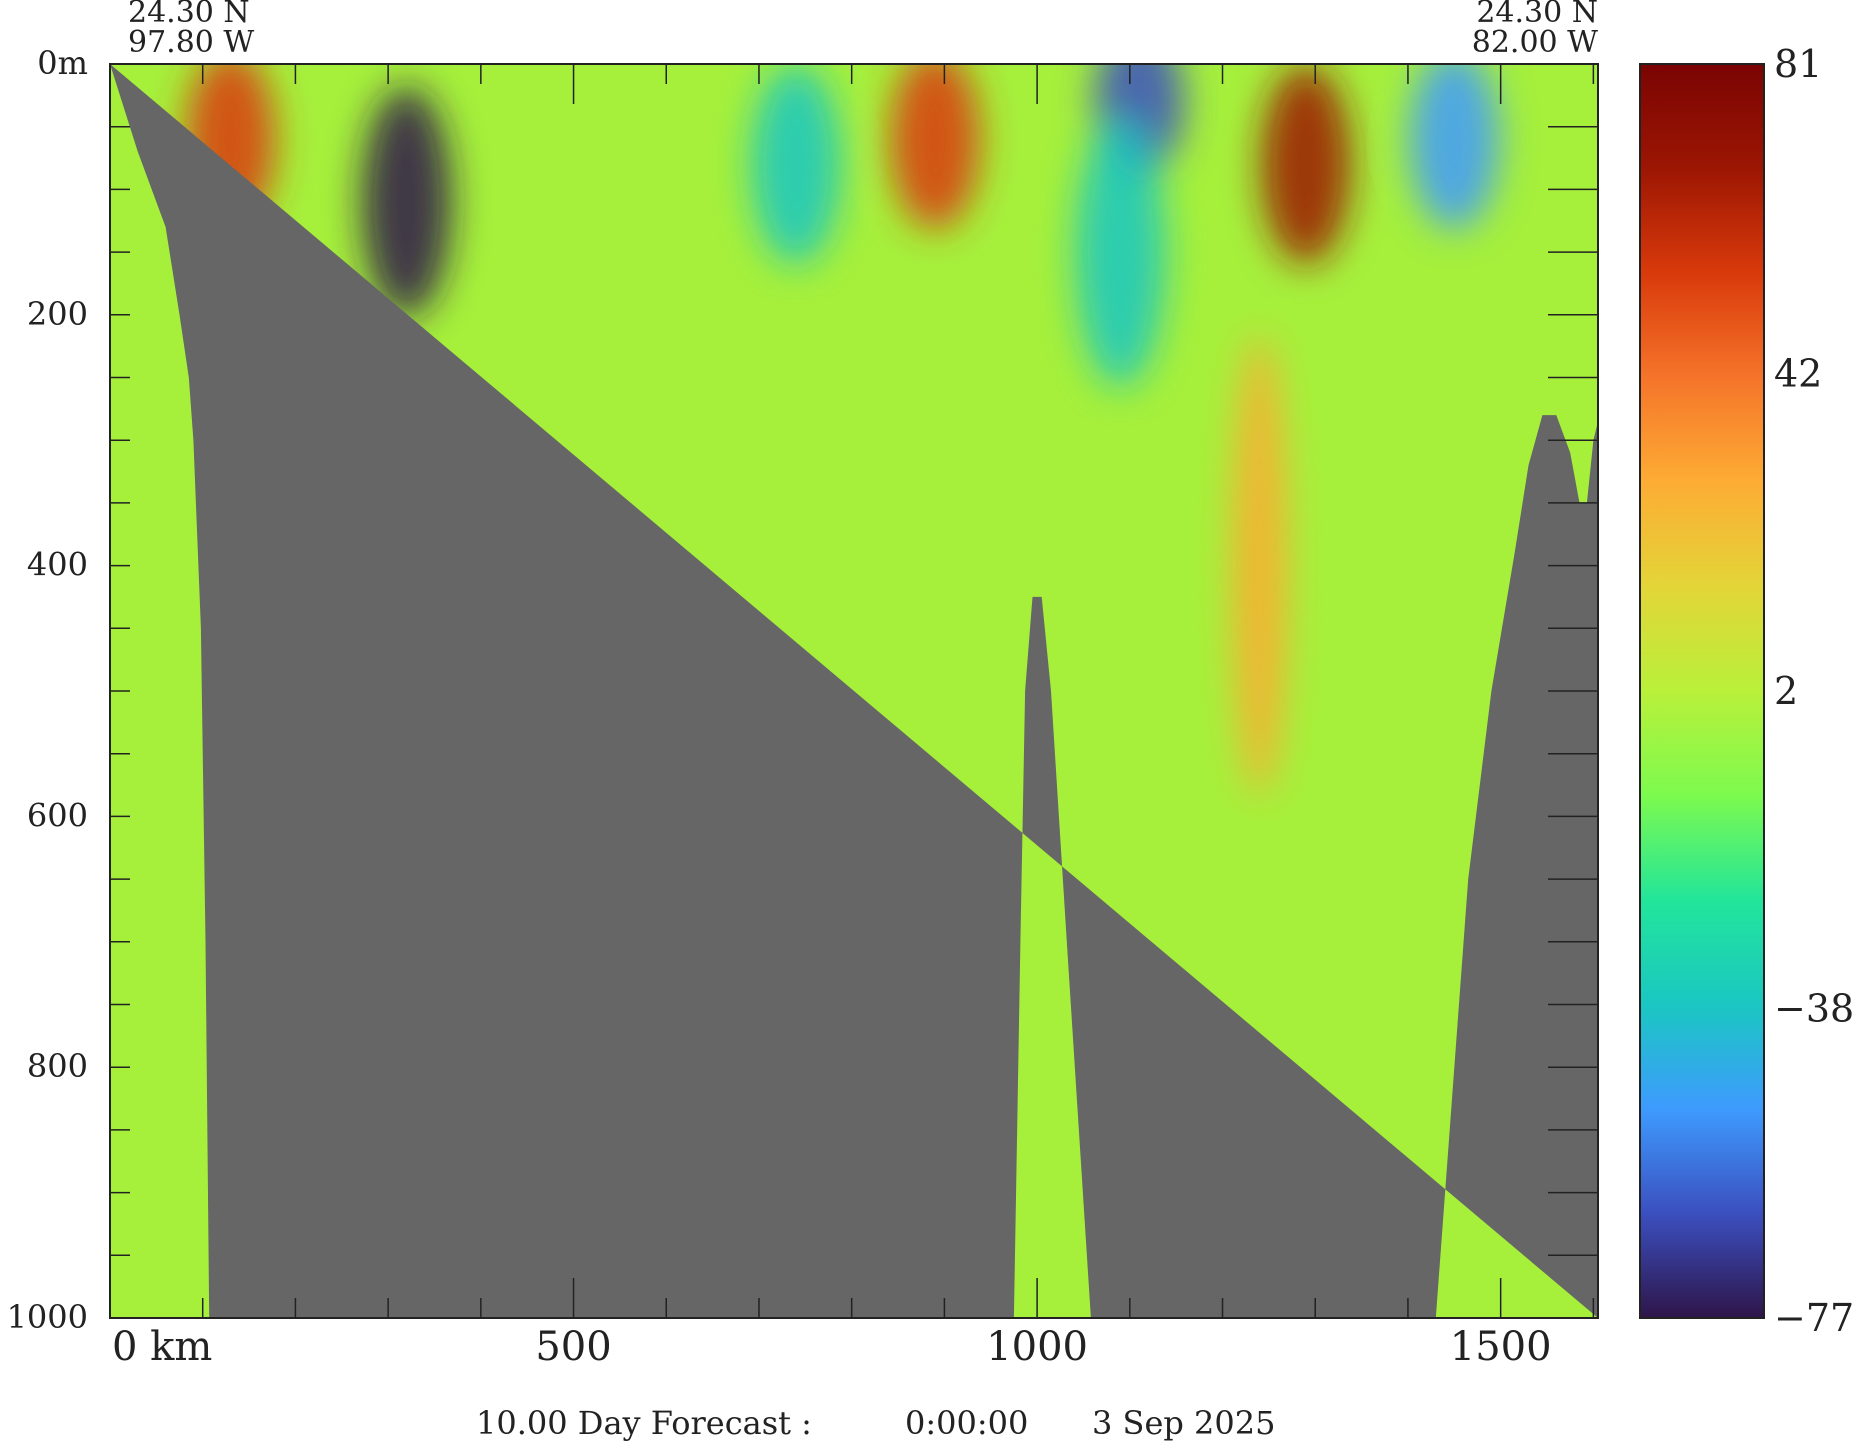 Image resolution: width=1858 pixels, height=1442 pixels. I want to click on colorbar, so click(1702, 691).